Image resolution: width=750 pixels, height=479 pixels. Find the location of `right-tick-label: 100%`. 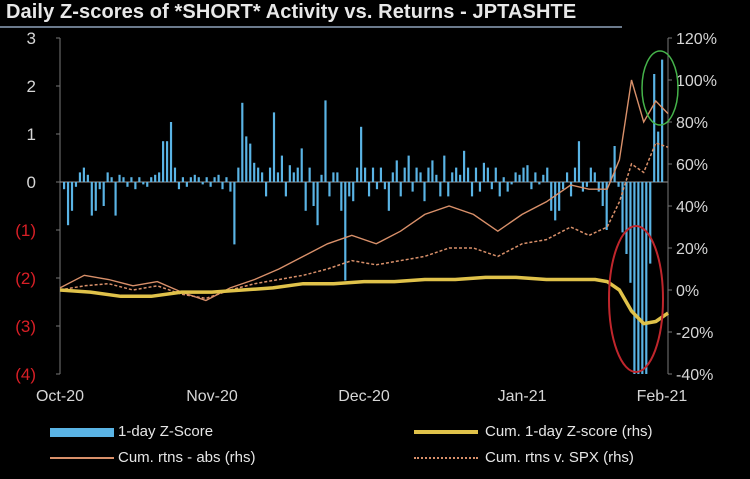

right-tick-label: 100% is located at coordinates (696, 81).